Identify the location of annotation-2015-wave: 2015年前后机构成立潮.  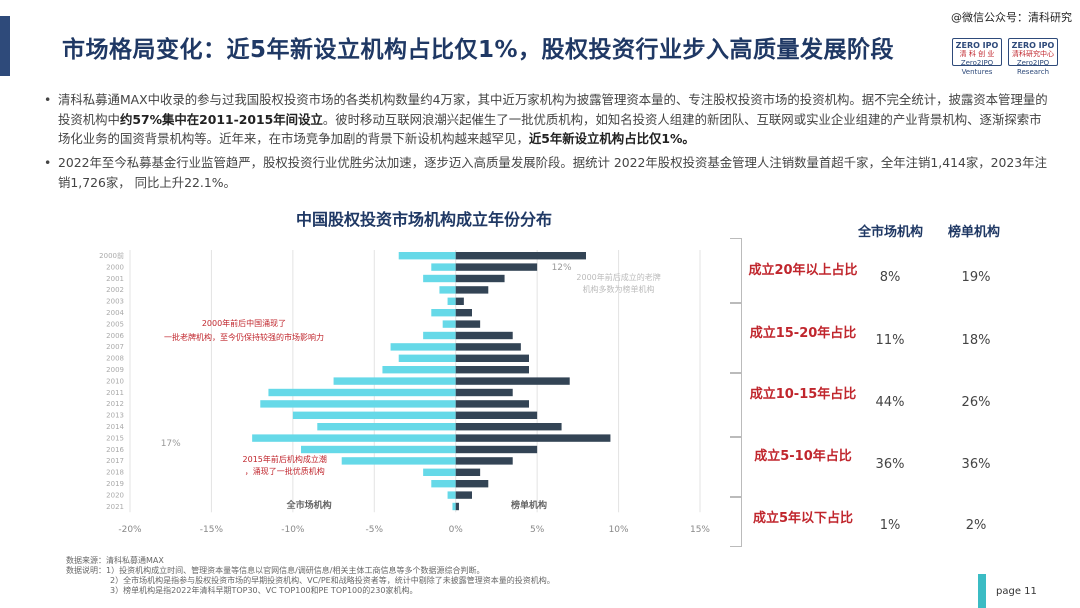
(285, 459).